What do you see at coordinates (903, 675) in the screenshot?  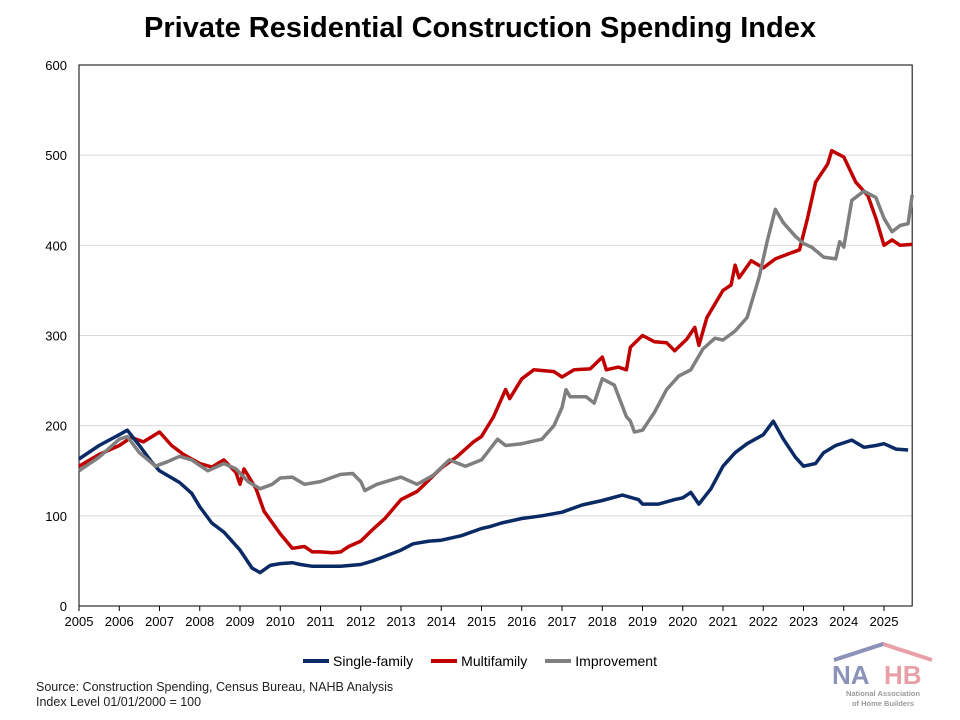 I see `svg-text: HB` at bounding box center [903, 675].